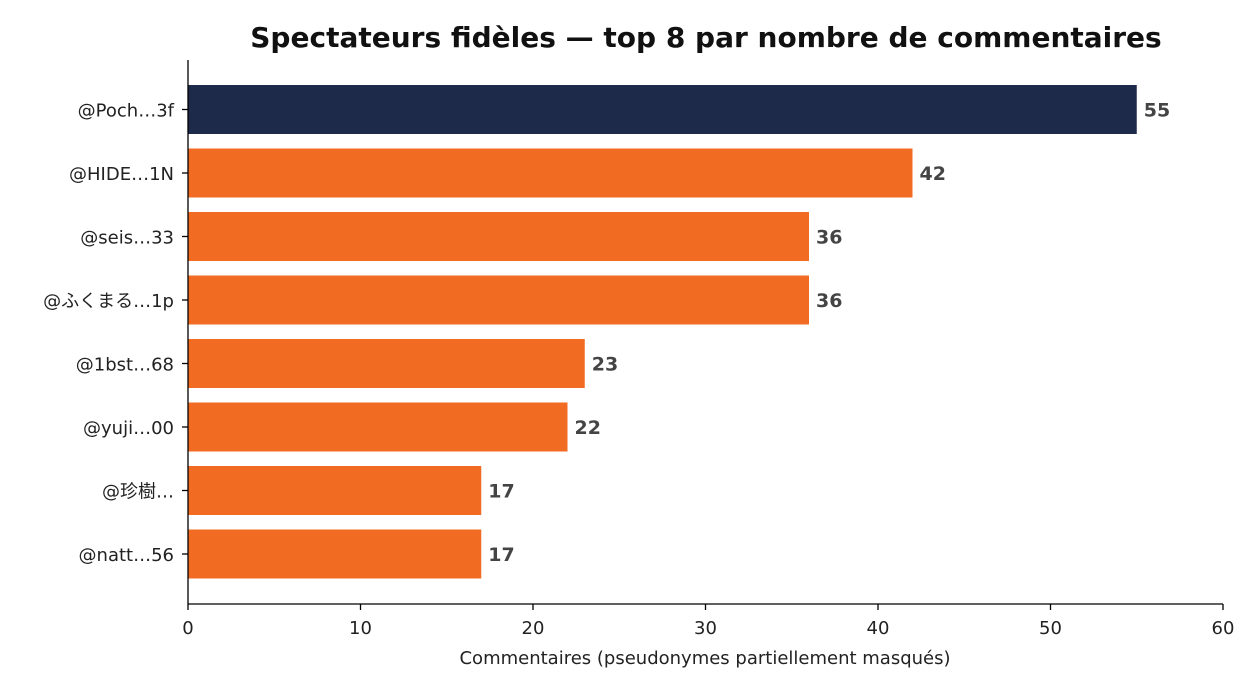 This screenshot has height=690, width=1260. Describe the element at coordinates (121, 174) in the screenshot. I see `category-label: @HIDE…1N` at that location.